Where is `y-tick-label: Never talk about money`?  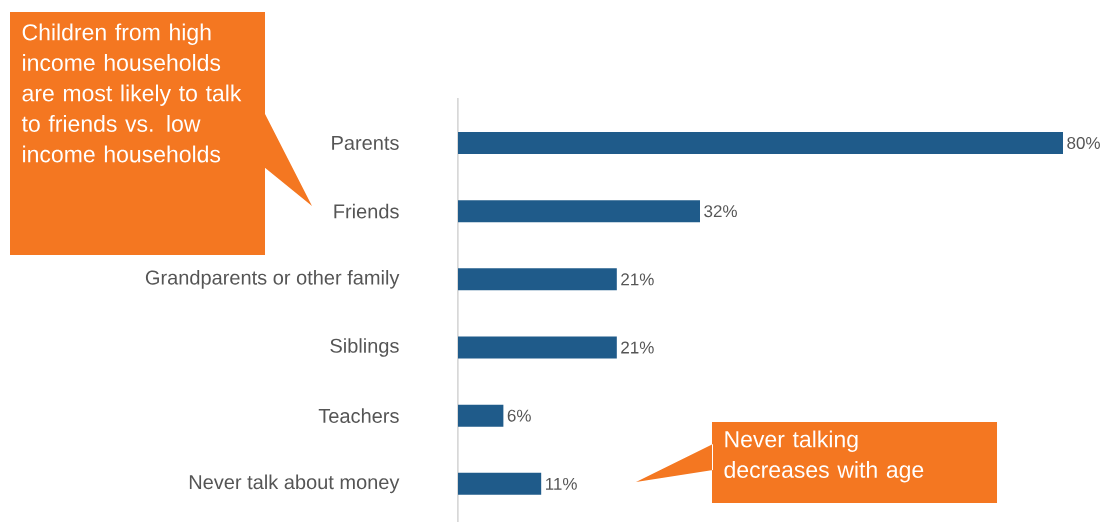
y-tick-label: Never talk about money is located at coordinates (294, 484).